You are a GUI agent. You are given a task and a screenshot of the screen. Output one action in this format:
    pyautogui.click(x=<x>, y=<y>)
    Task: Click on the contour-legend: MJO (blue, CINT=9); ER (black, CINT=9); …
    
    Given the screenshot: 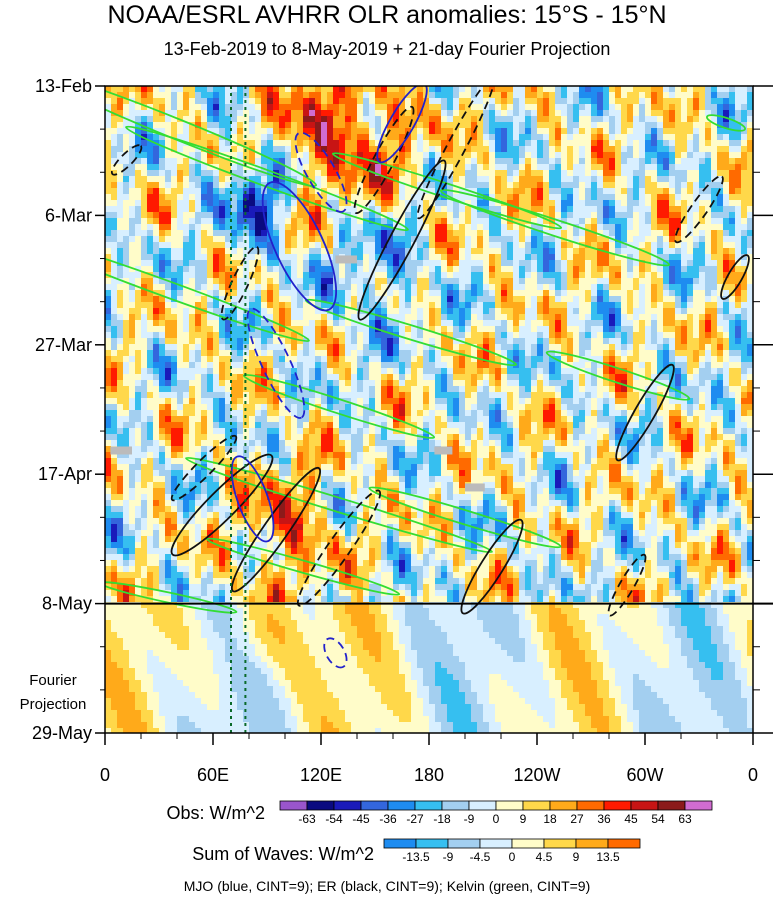 What is the action you would take?
    pyautogui.click(x=387, y=886)
    